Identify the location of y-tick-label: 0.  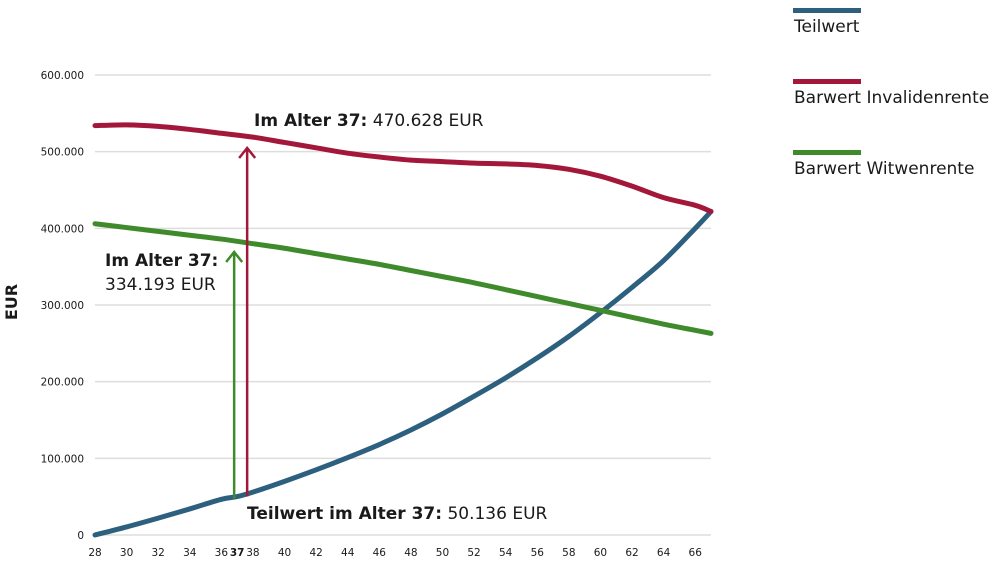
(80, 536).